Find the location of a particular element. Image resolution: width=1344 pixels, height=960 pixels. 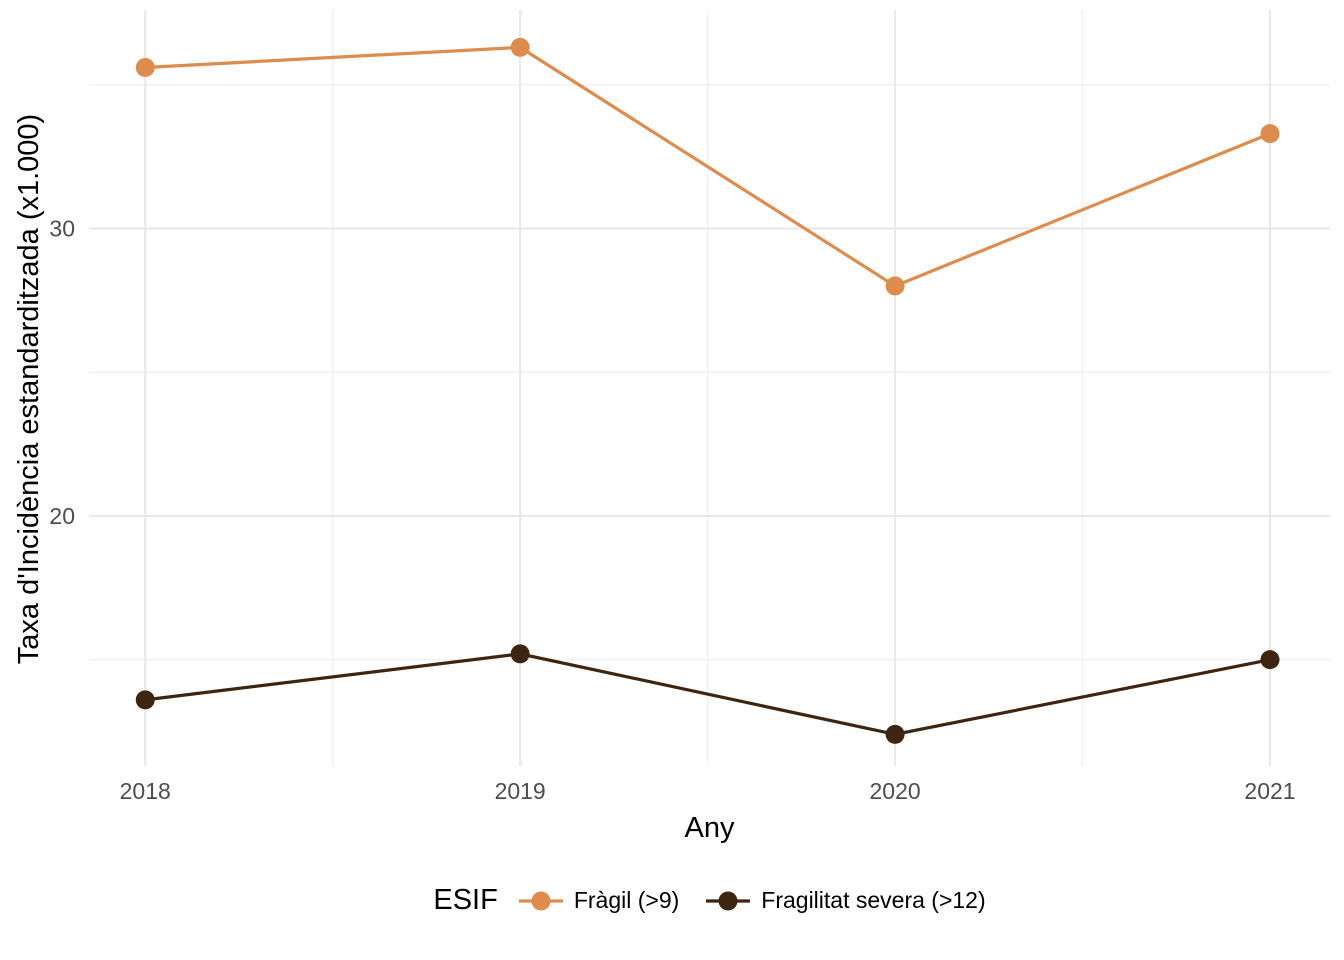

x-tick-label: 2019 is located at coordinates (520, 791).